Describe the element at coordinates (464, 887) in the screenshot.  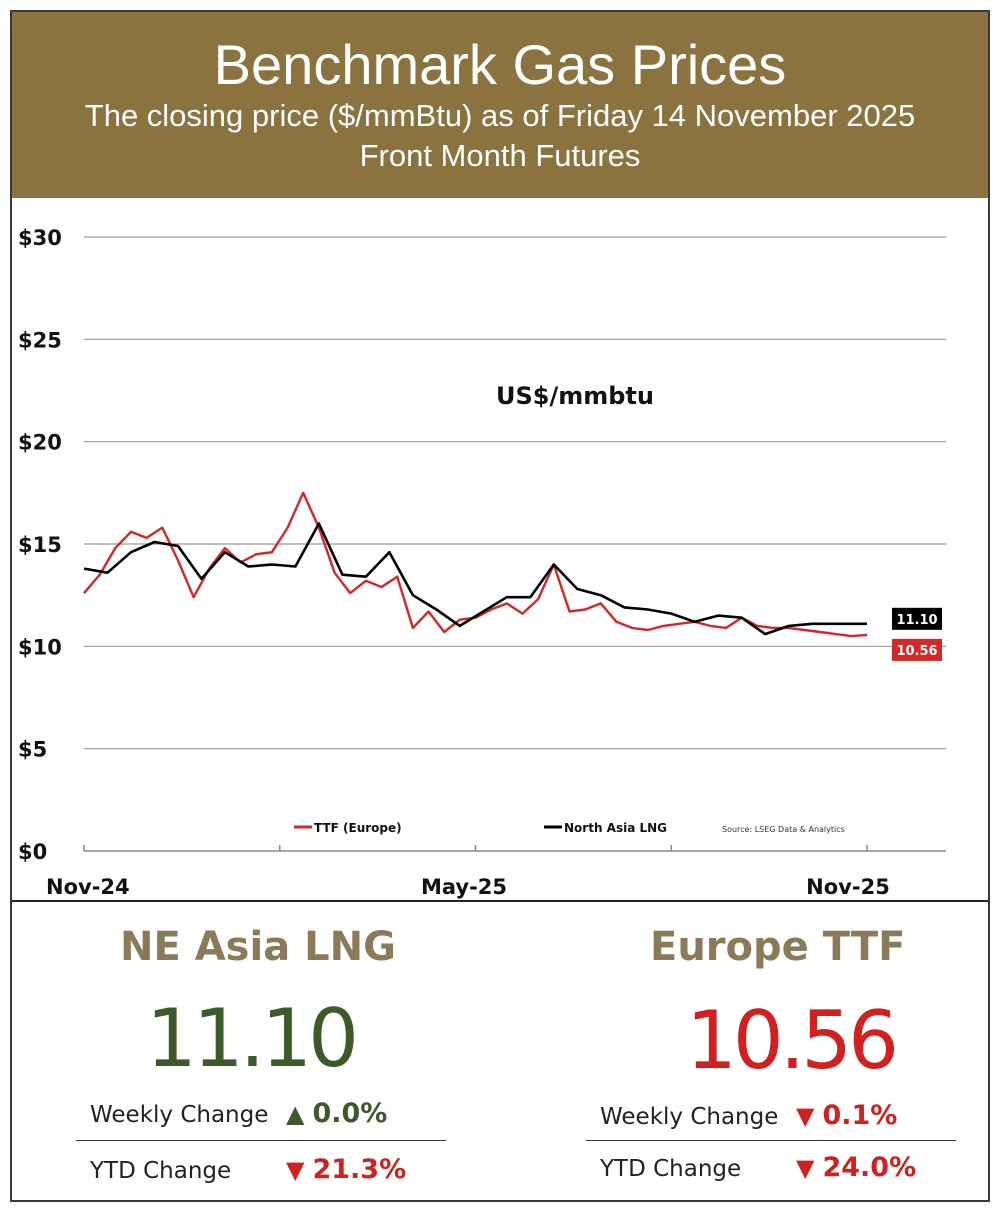
I see `x-tick-label: May-25` at that location.